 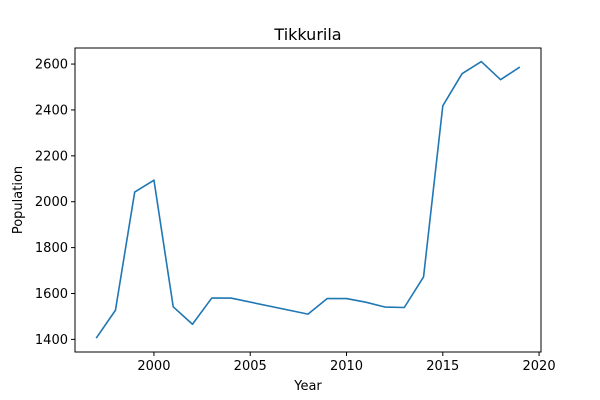 What do you see at coordinates (18, 200) in the screenshot?
I see `y-axis-label: Population` at bounding box center [18, 200].